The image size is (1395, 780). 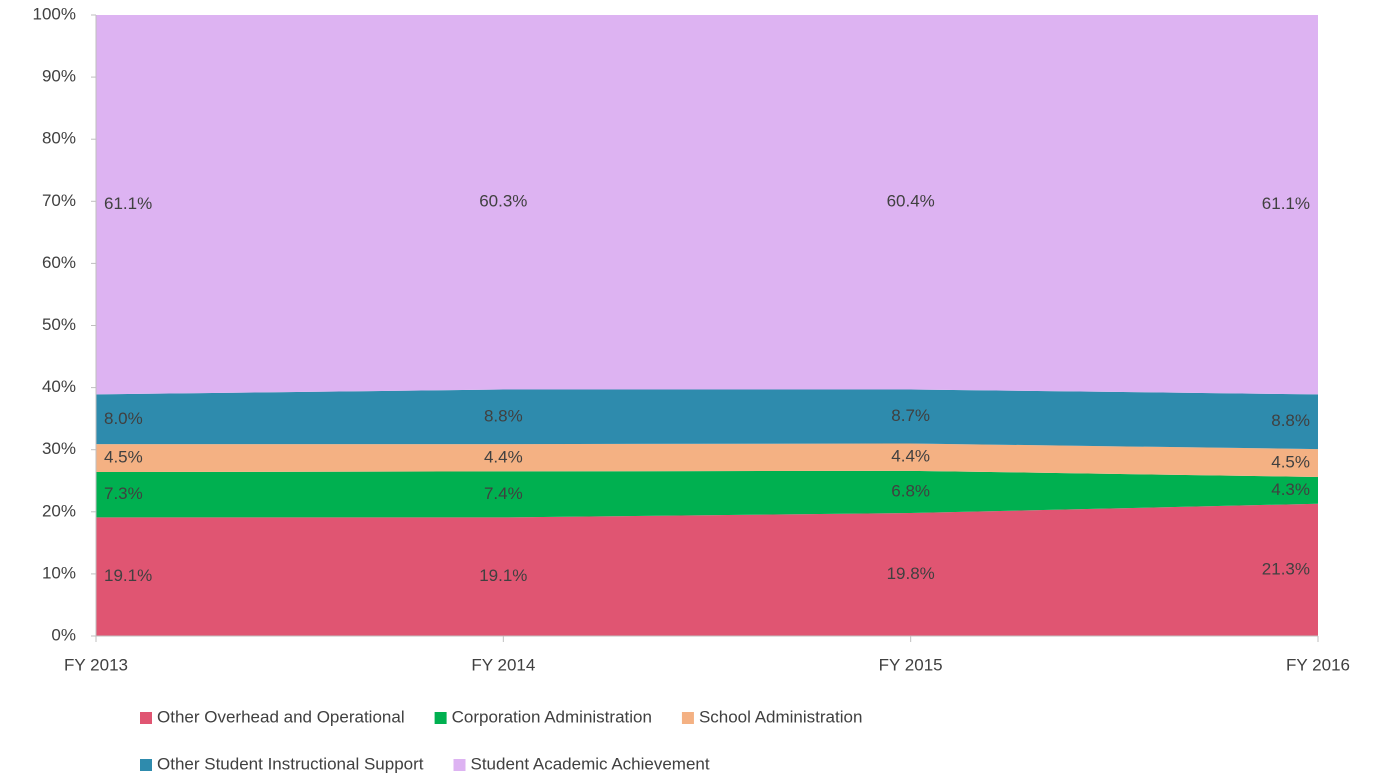 I want to click on legend-label: School Administration, so click(x=780, y=716).